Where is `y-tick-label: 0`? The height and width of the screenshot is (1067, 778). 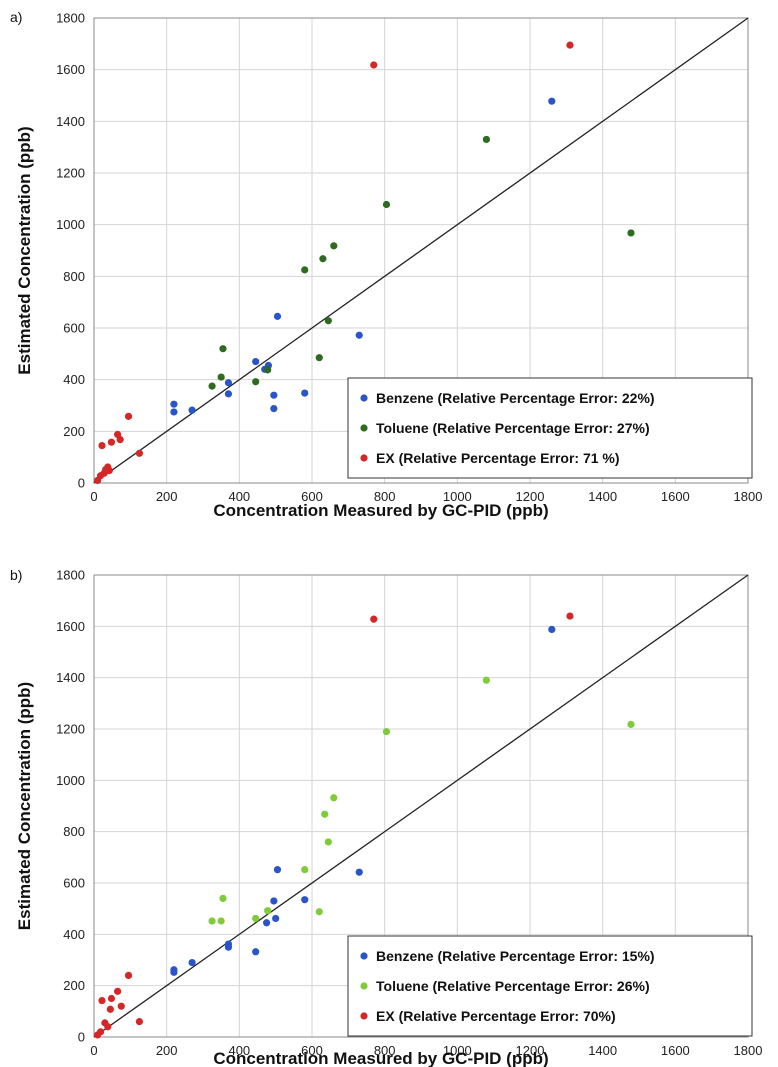
y-tick-label: 0 is located at coordinates (81, 483).